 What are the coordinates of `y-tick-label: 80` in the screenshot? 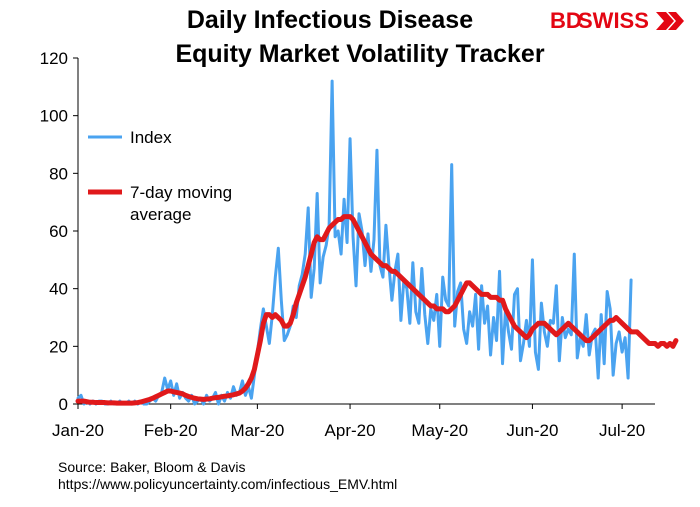 It's located at (58, 173).